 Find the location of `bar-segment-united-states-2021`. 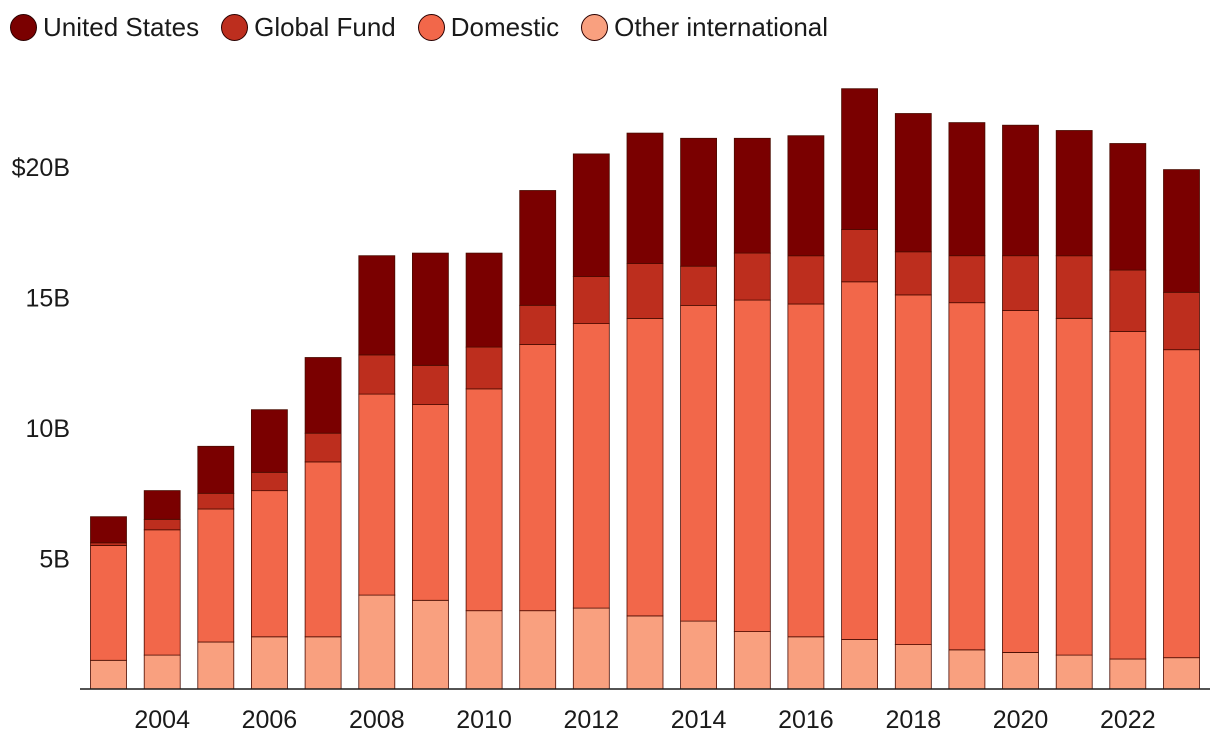

bar-segment-united-states-2021 is located at coordinates (1074, 193).